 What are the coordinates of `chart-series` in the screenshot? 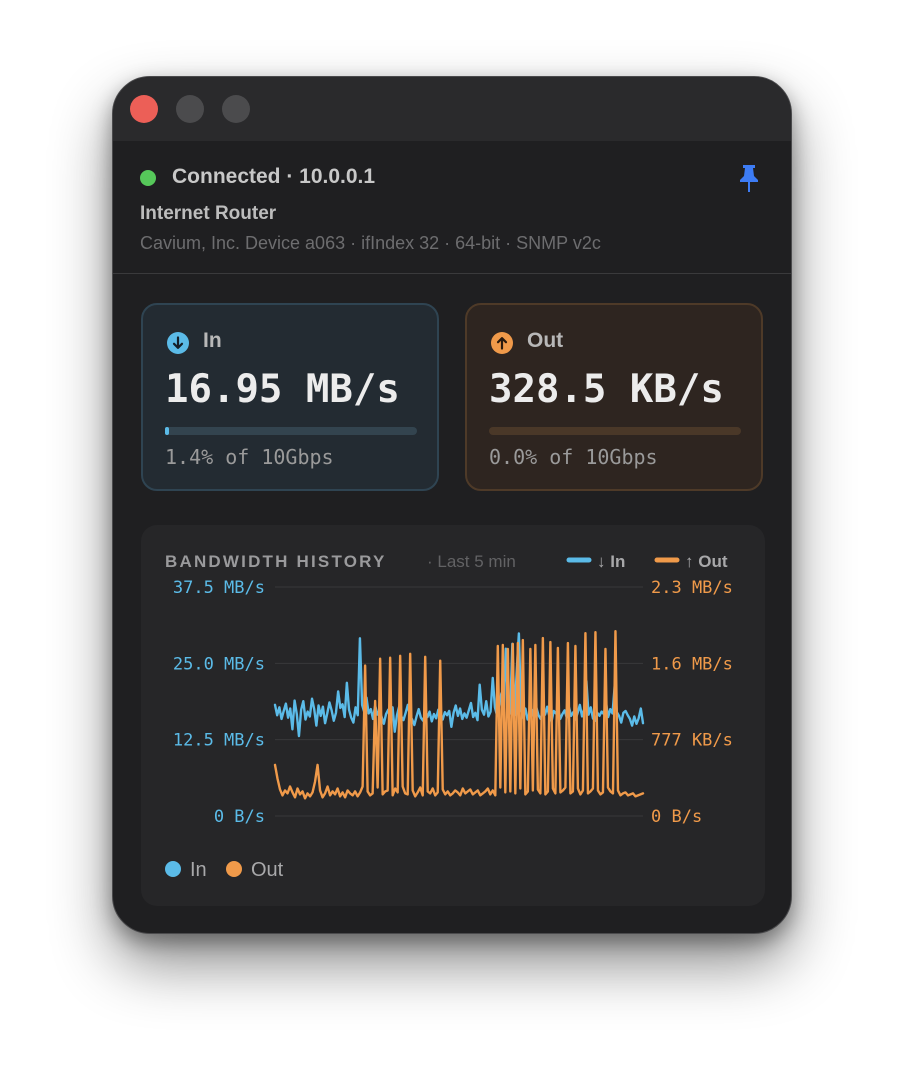 It's located at (459, 715).